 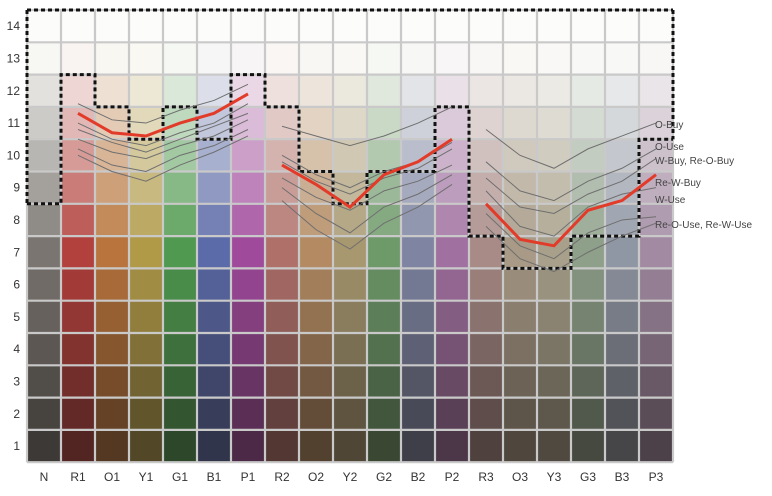 I want to click on y-tick-3: 3, so click(x=16, y=381).